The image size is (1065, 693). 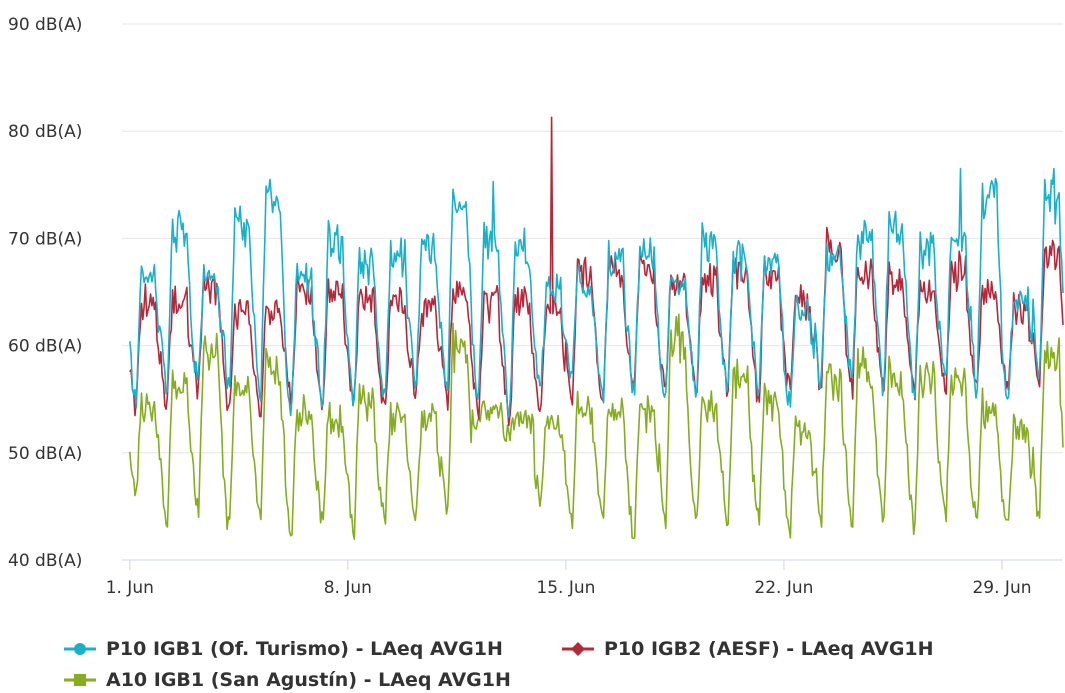 I want to click on y-tick-label: 90 dB(A), so click(x=45, y=25).